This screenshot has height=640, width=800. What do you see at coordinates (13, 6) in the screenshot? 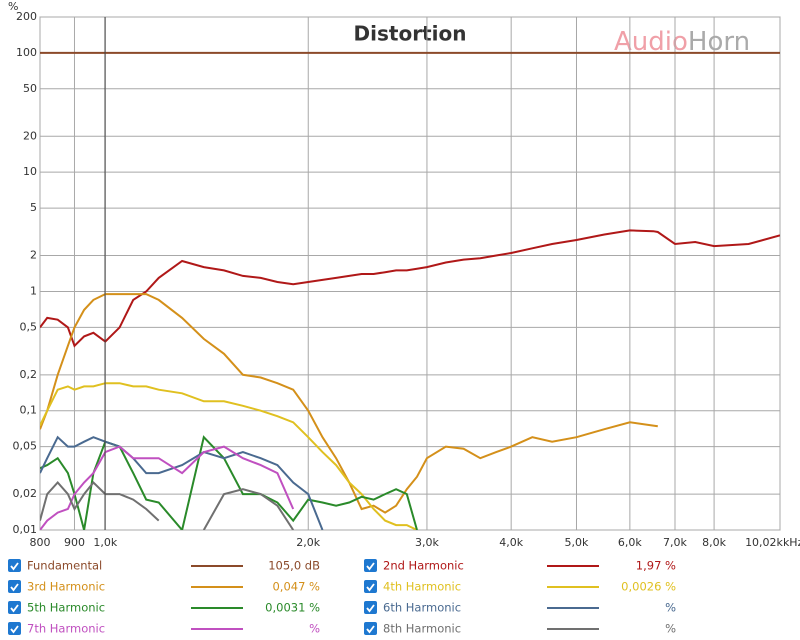
I see `y-unit: %` at bounding box center [13, 6].